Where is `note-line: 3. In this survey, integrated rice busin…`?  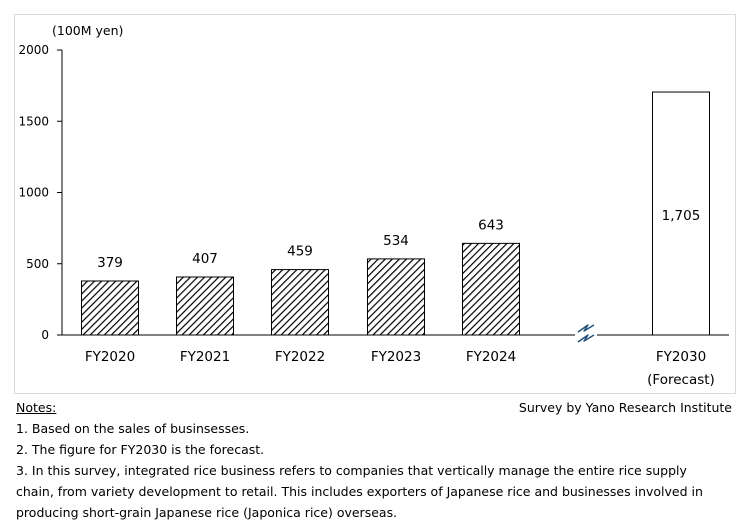 note-line: 3. In this survey, integrated rice busin… is located at coordinates (351, 470).